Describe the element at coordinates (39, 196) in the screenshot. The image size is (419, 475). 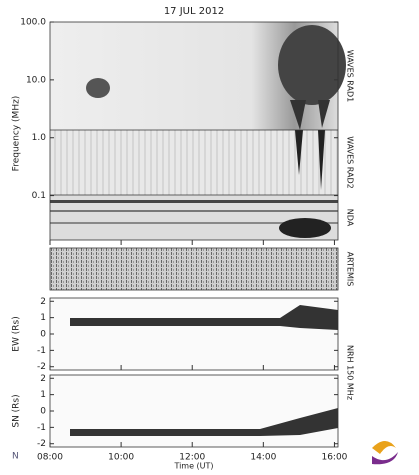
I see `y-tick-label: 0.1` at that location.